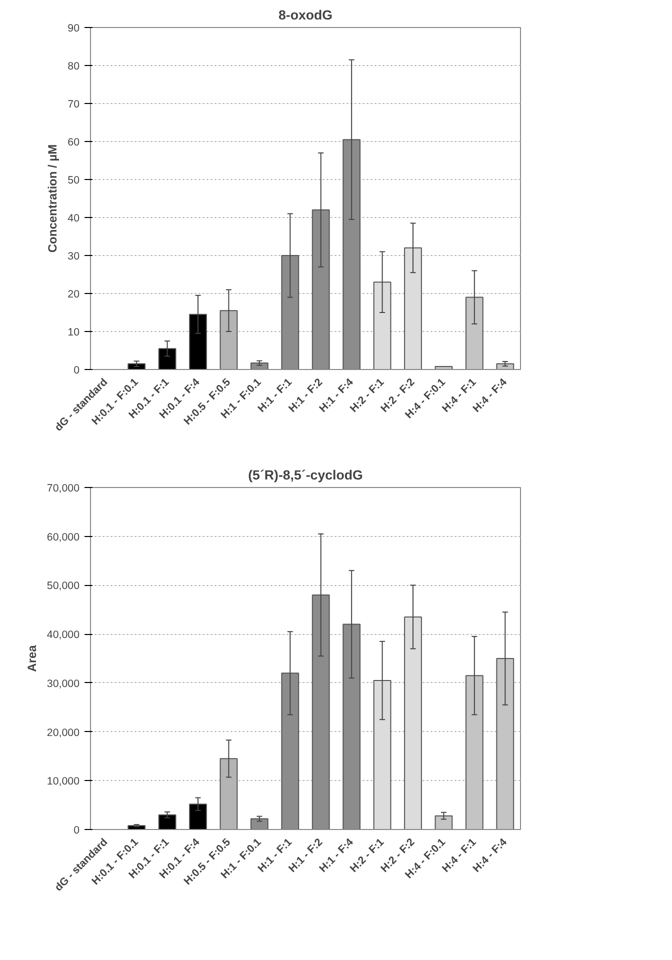  I want to click on y-tick-label: 60, so click(74, 142).